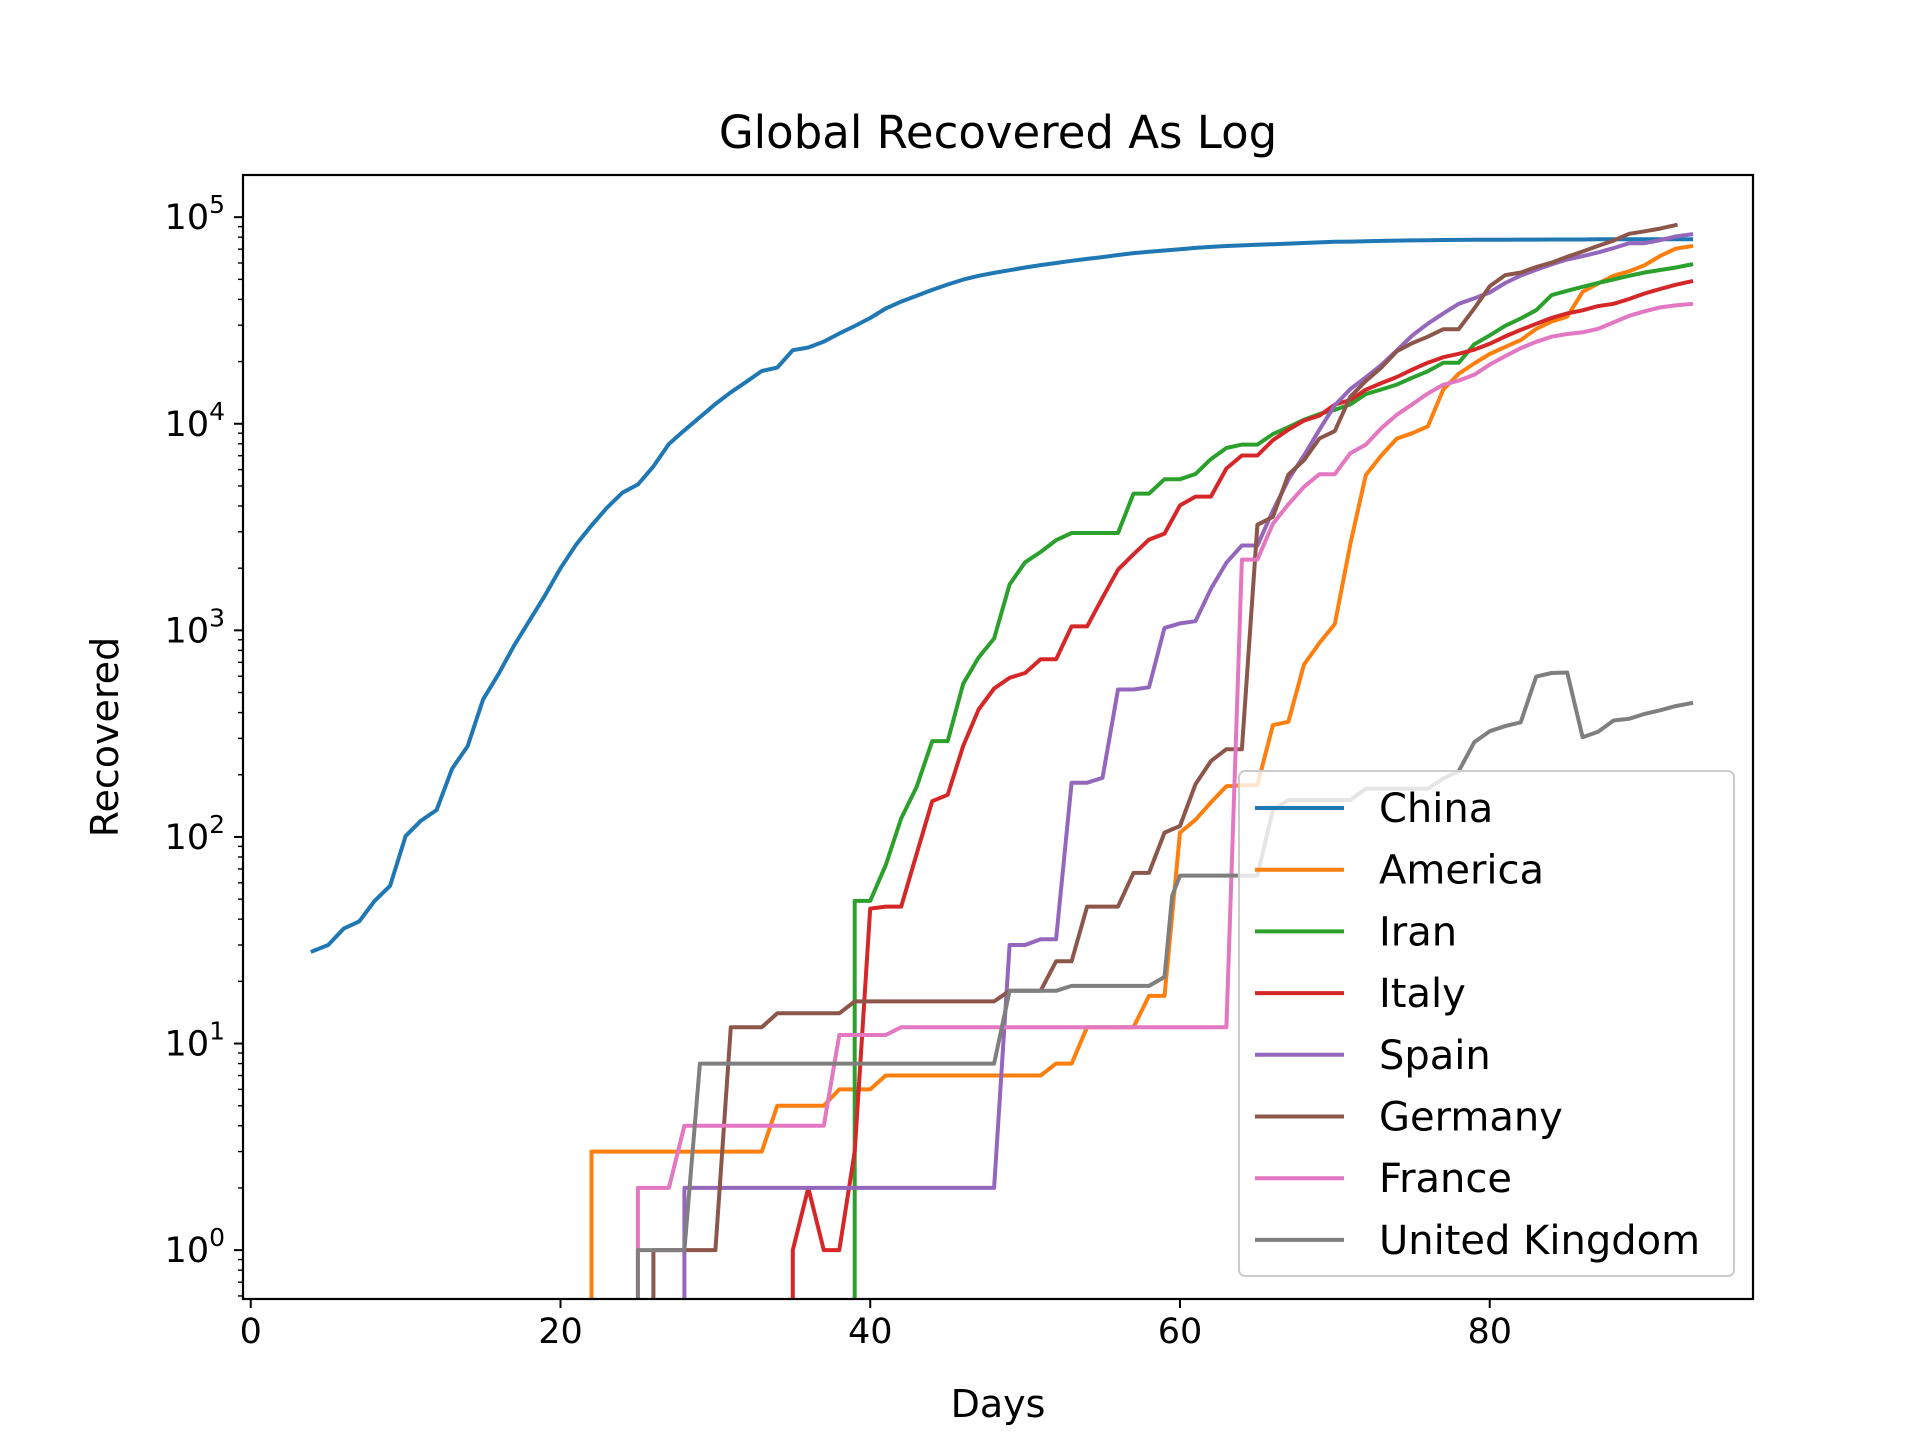  I want to click on legend-label-spain: Spain, so click(1435, 1056).